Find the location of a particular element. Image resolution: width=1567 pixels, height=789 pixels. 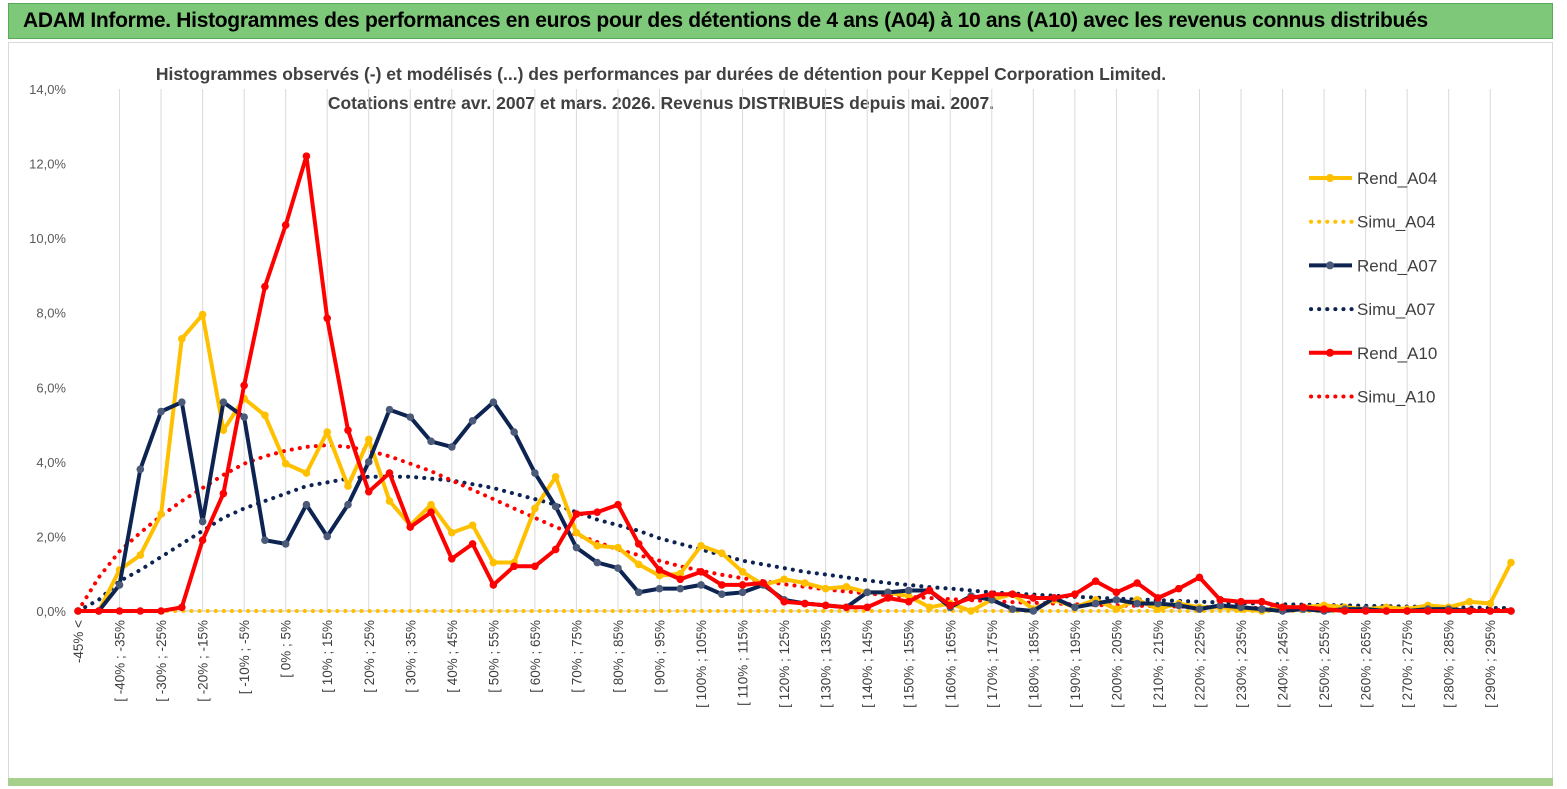

x-tick-label: [ 270% ; 275% is located at coordinates (1407, 664).